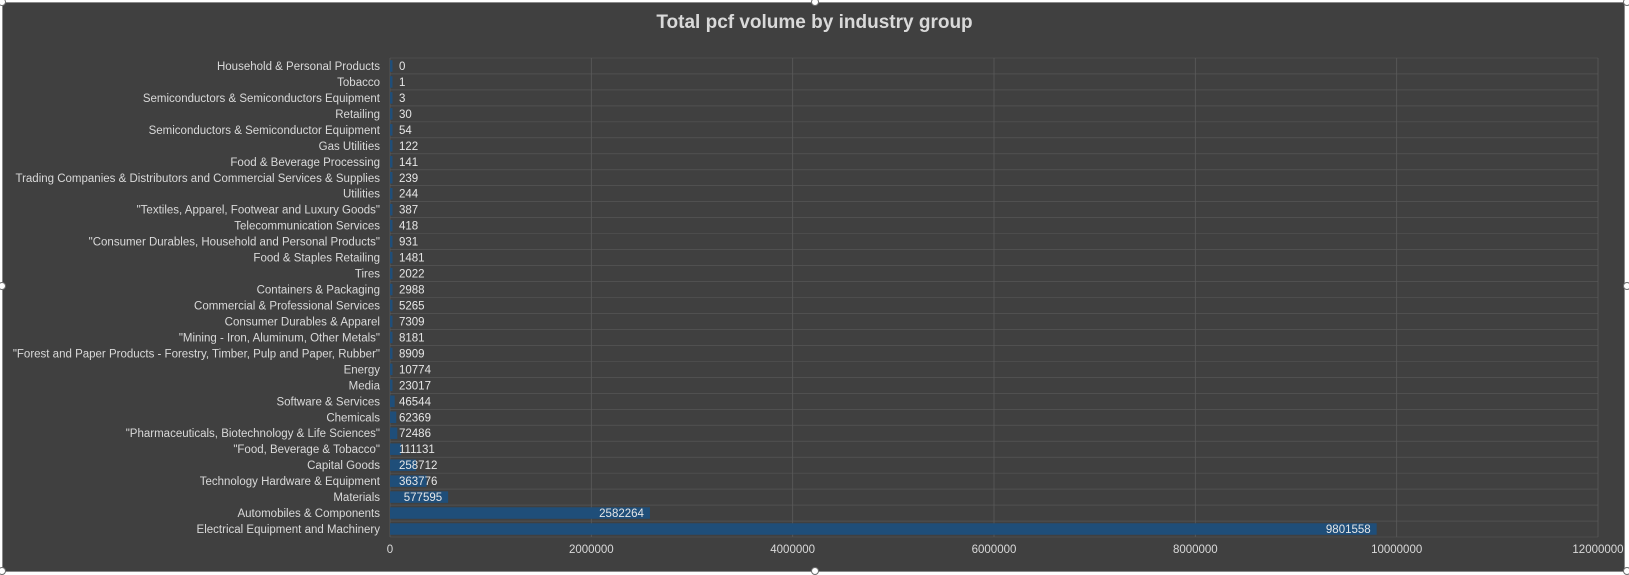  What do you see at coordinates (402, 99) in the screenshot?
I see `data-label: 3` at bounding box center [402, 99].